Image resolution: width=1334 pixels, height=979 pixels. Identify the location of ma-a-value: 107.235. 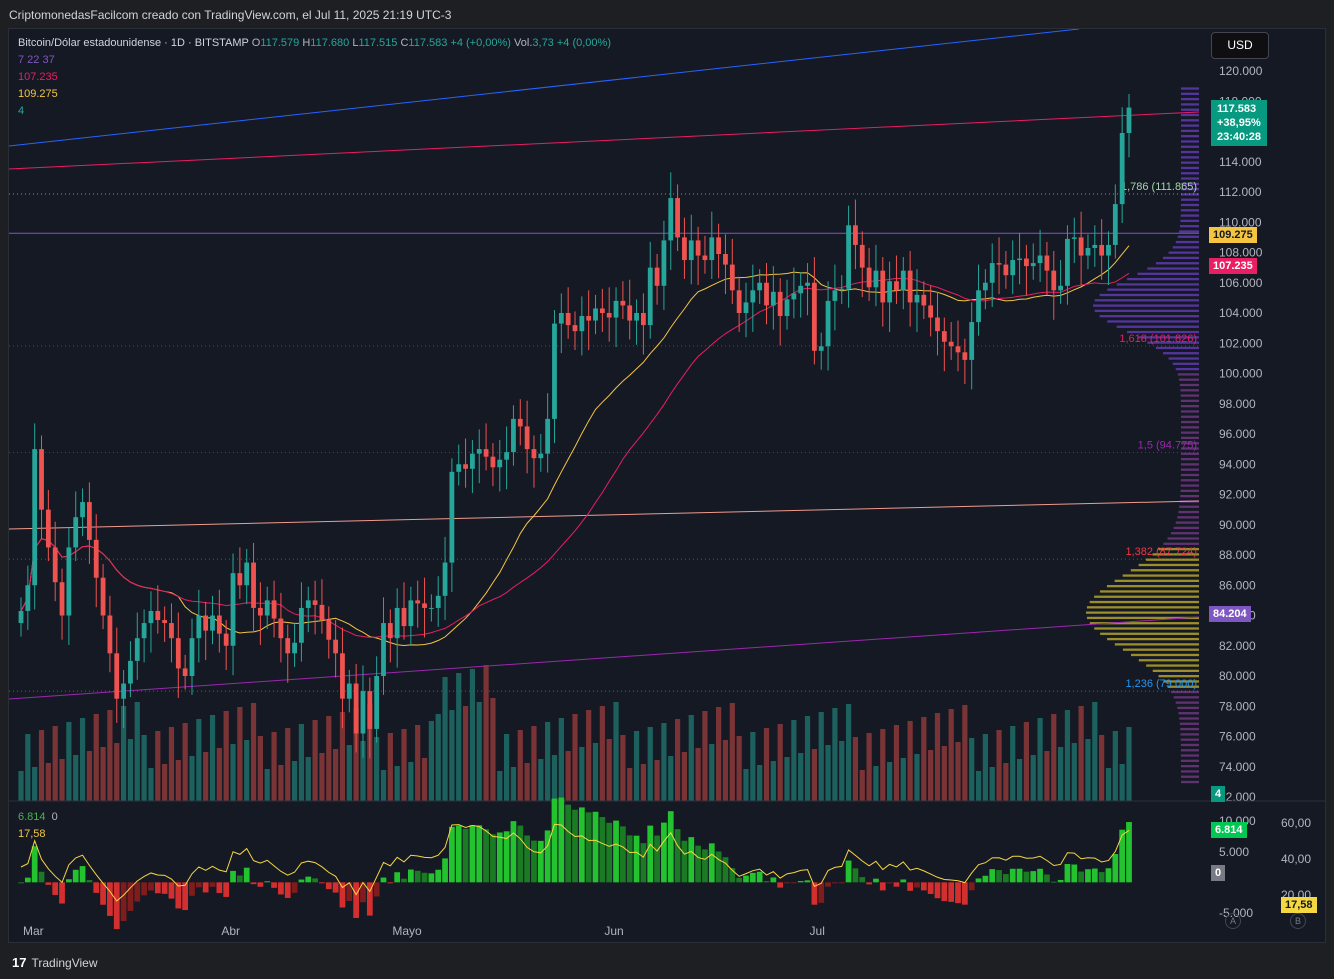
(38, 77).